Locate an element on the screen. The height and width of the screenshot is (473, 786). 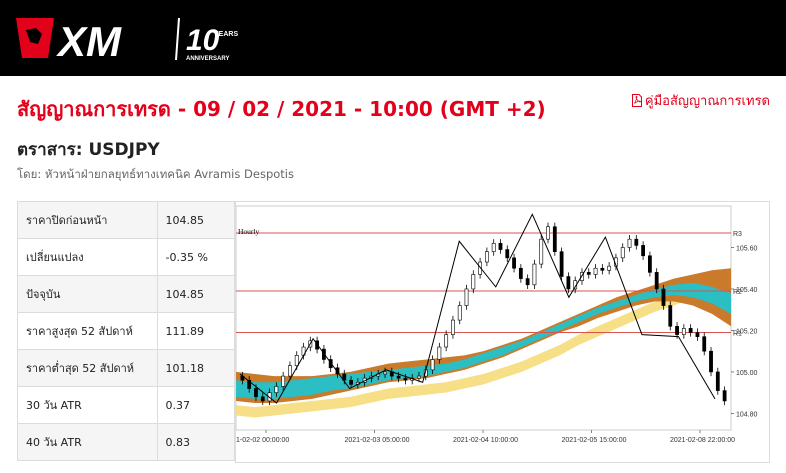
y-tick-label: 105.00 is located at coordinates (747, 373).